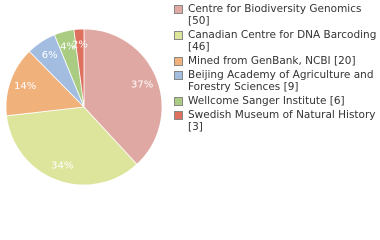 The width and height of the screenshot is (380, 240). I want to click on slice-label: 14%, so click(25, 86).